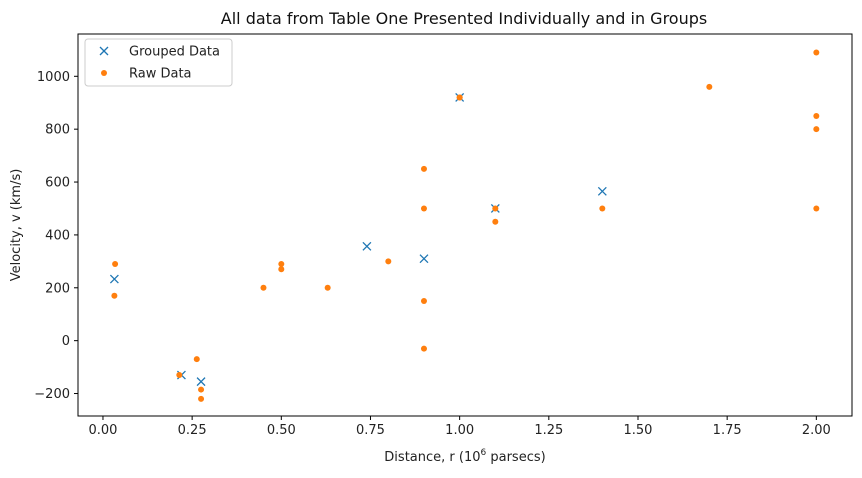  Describe the element at coordinates (370, 430) in the screenshot. I see `x-tick-label: 0.75` at that location.